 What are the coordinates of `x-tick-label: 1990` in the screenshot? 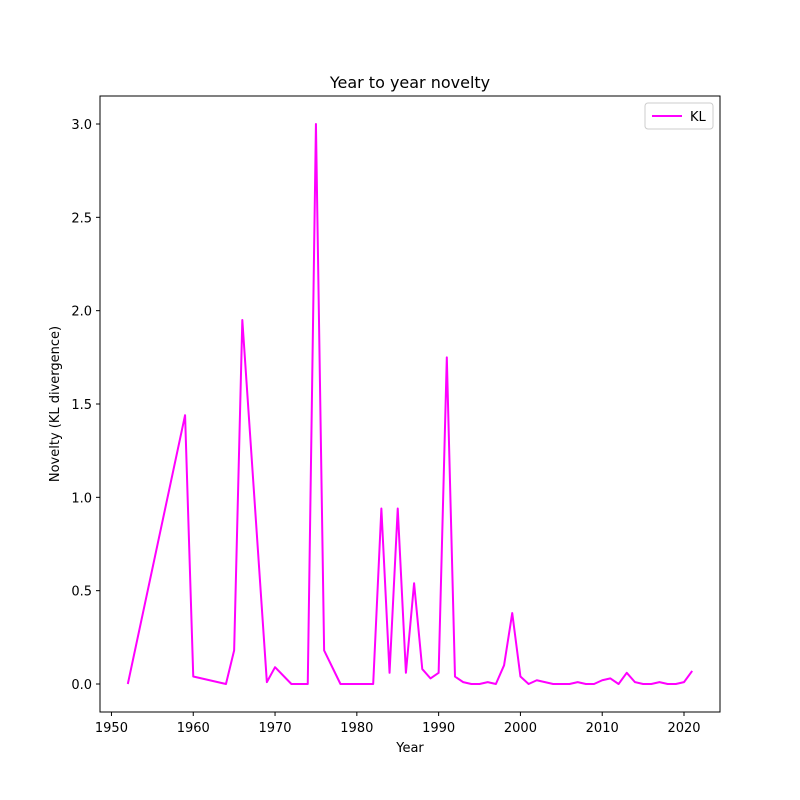 It's located at (438, 728).